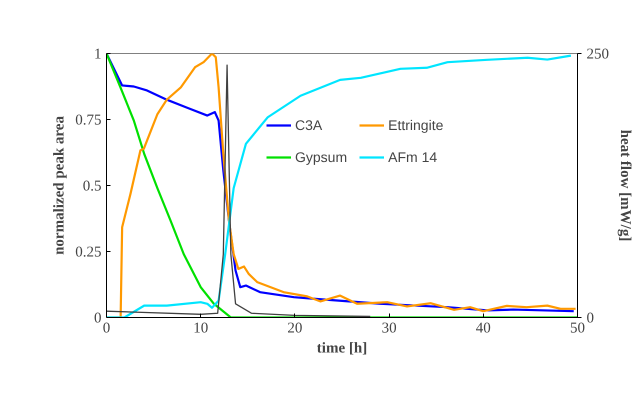 This screenshot has width=633, height=401. Describe the element at coordinates (483, 328) in the screenshot. I see `x-tick-label: 40` at that location.